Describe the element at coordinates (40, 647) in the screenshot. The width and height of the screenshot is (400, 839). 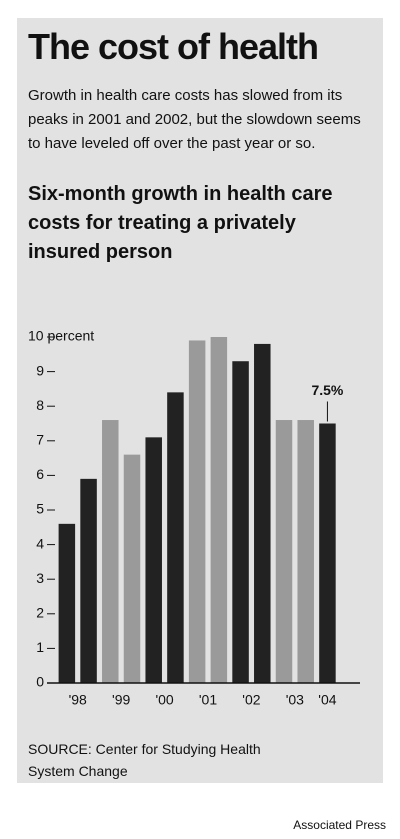
I see `y-tick-label: 1` at that location.